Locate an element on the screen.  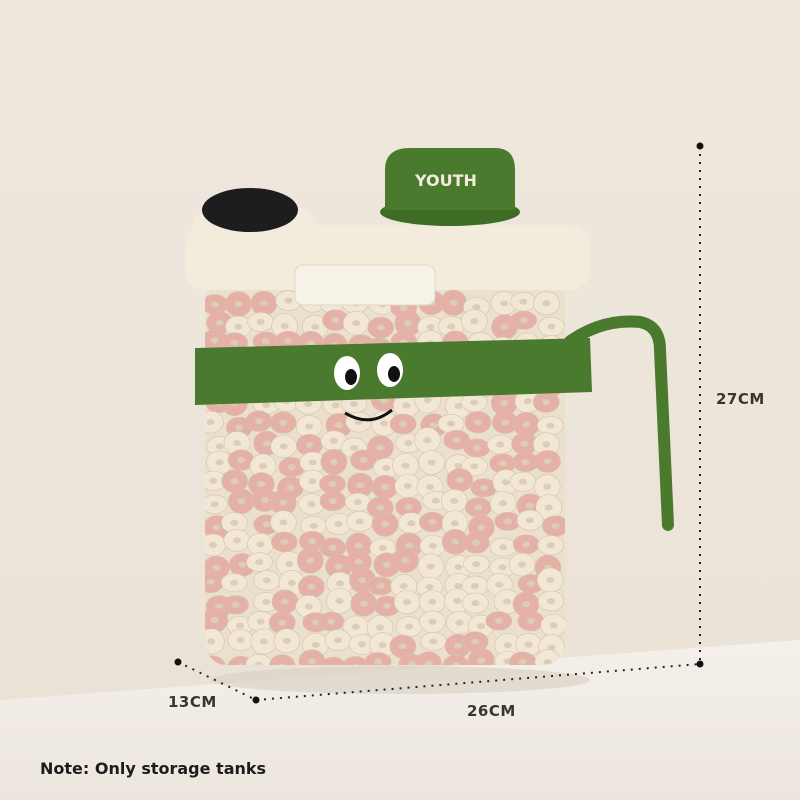
cereal-ring is located at coordinates (355, 660).